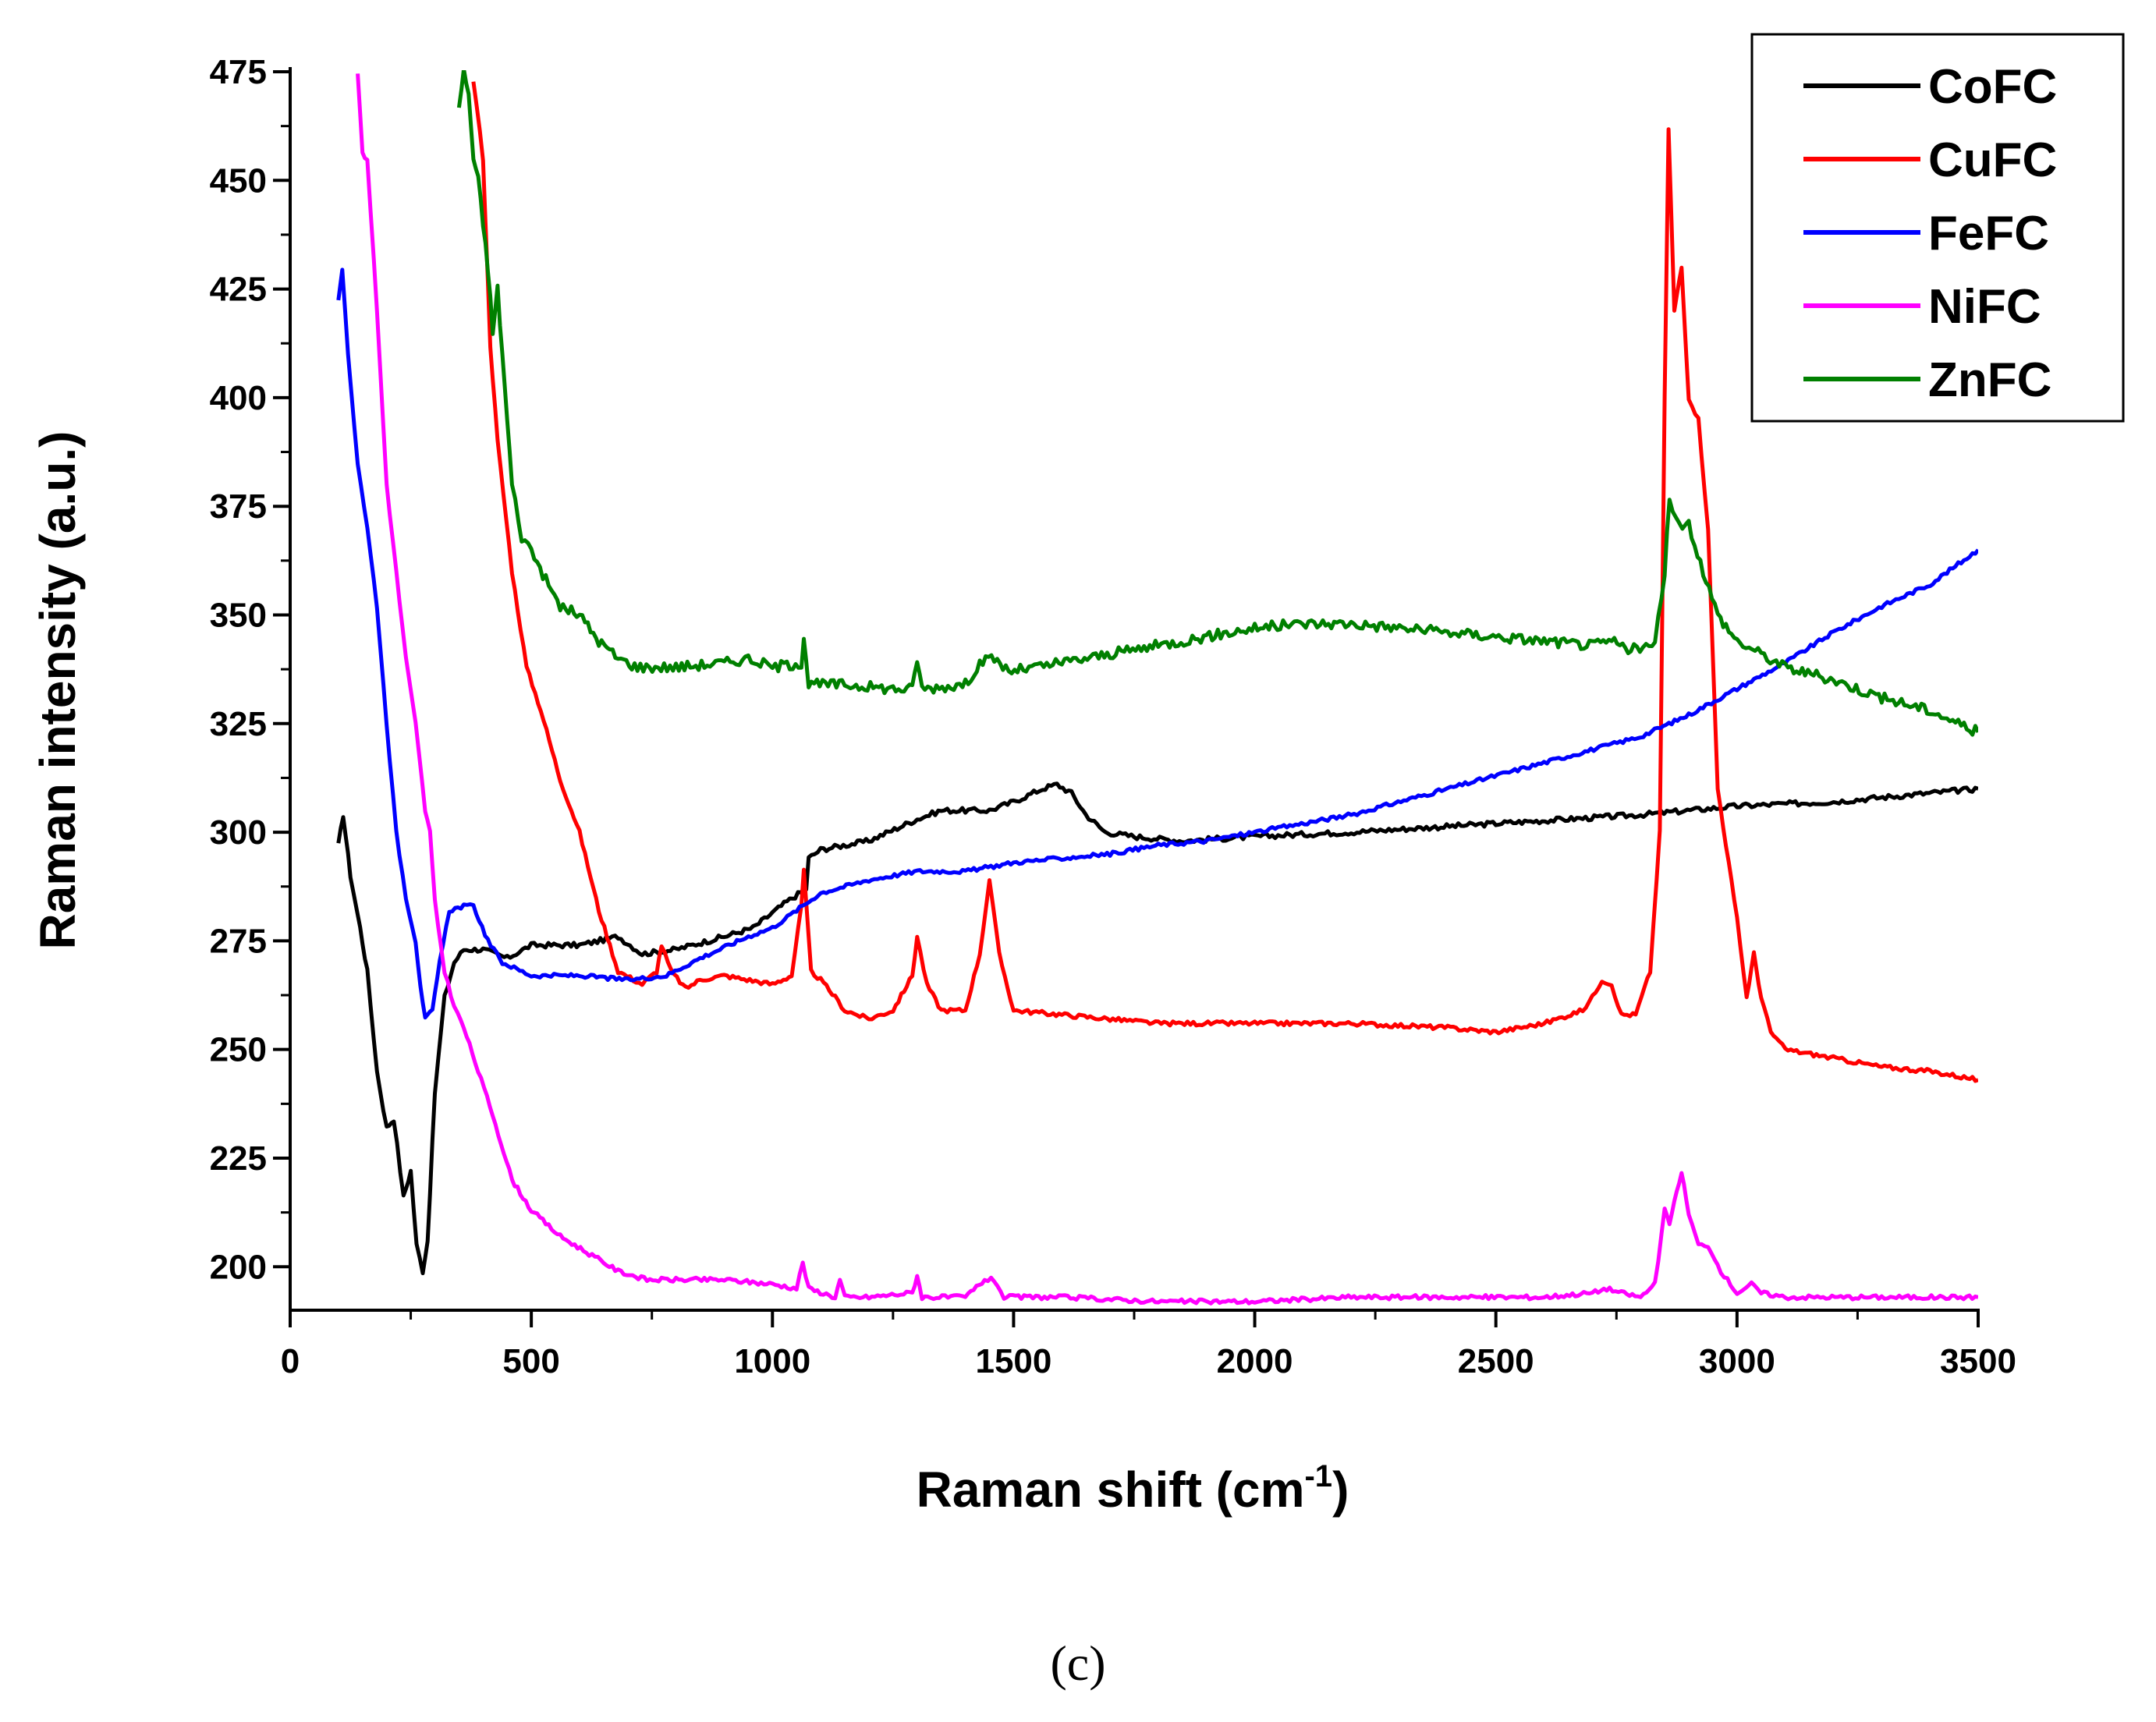  What do you see at coordinates (239, 290) in the screenshot?
I see `y-tick-label: 425` at bounding box center [239, 290].